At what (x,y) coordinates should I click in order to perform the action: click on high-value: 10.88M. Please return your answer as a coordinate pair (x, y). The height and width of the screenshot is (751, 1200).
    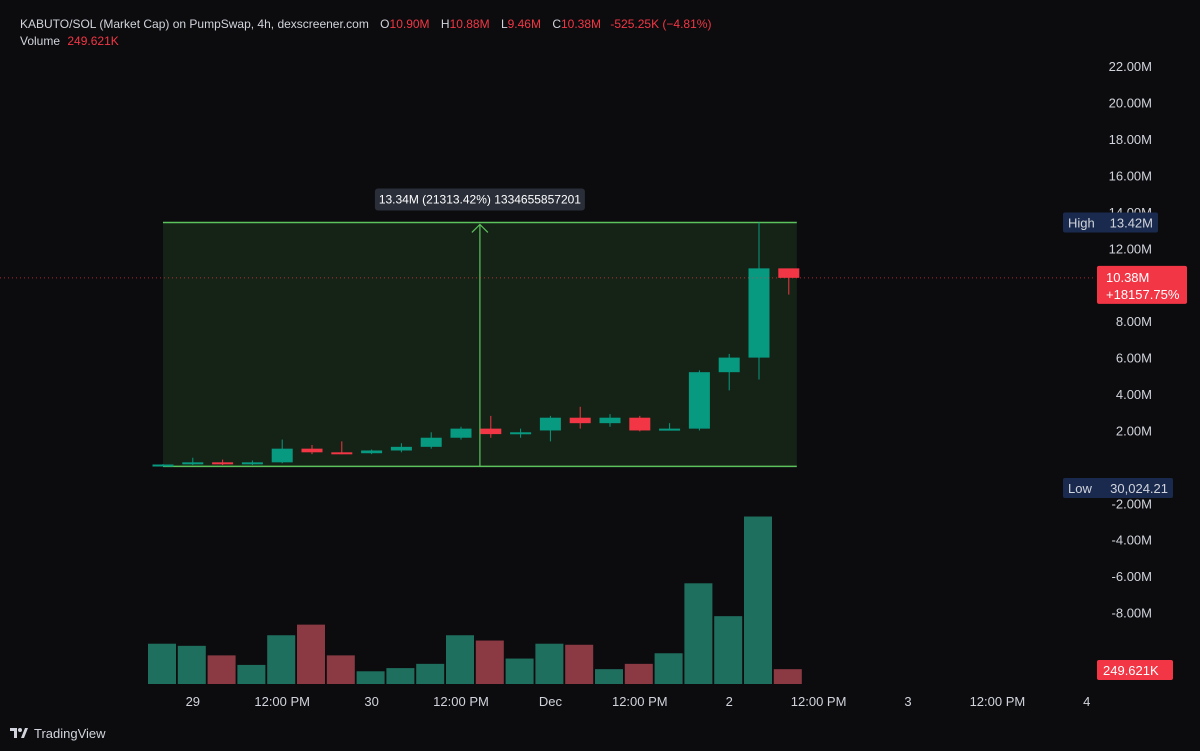
    Looking at the image, I should click on (469, 24).